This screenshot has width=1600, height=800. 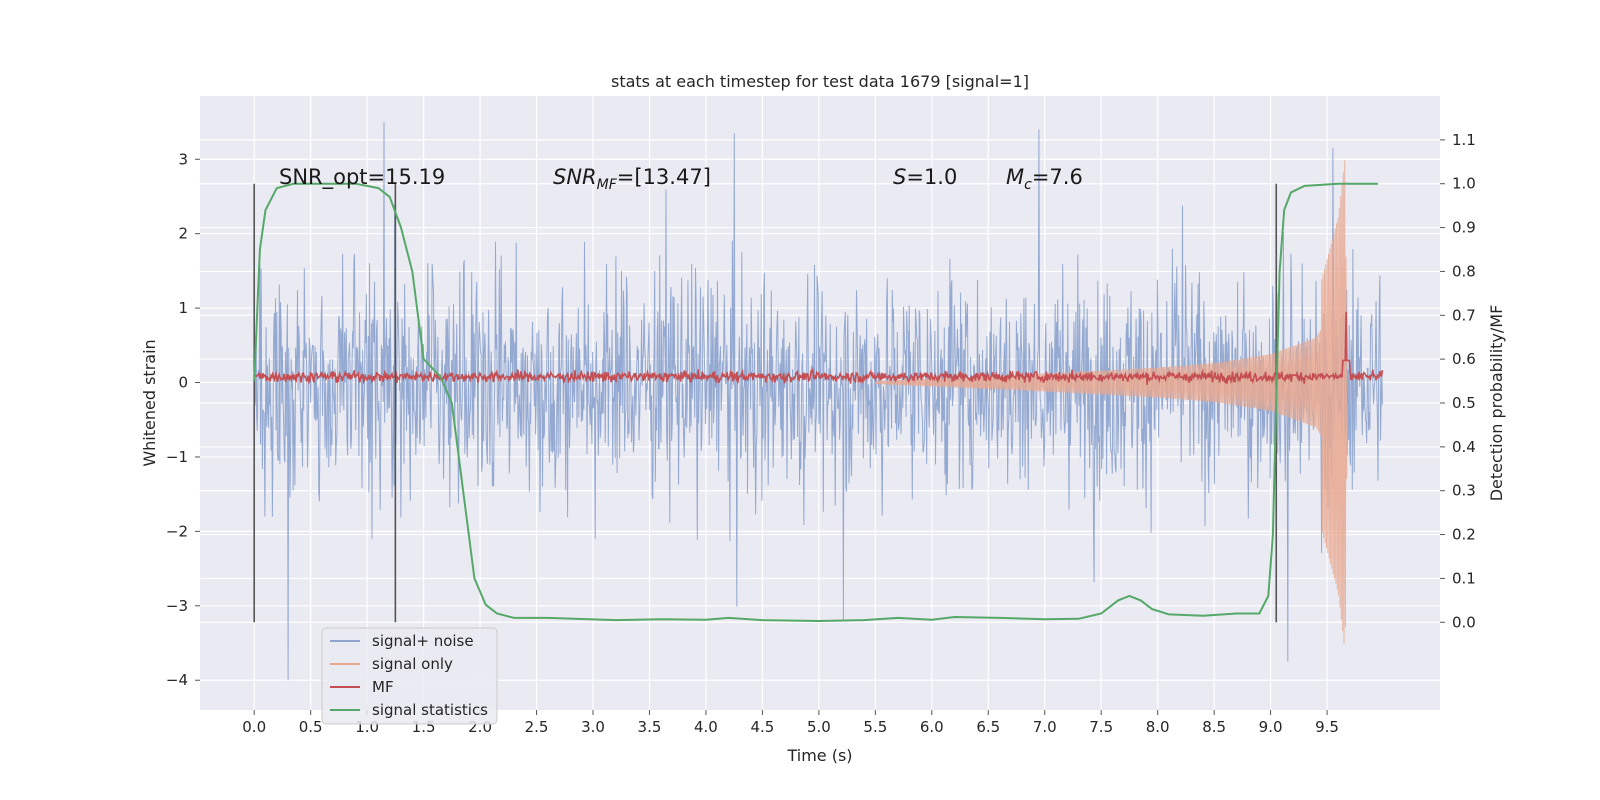 What do you see at coordinates (1464, 535) in the screenshot?
I see `y-right-tick-label: 0.2` at bounding box center [1464, 535].